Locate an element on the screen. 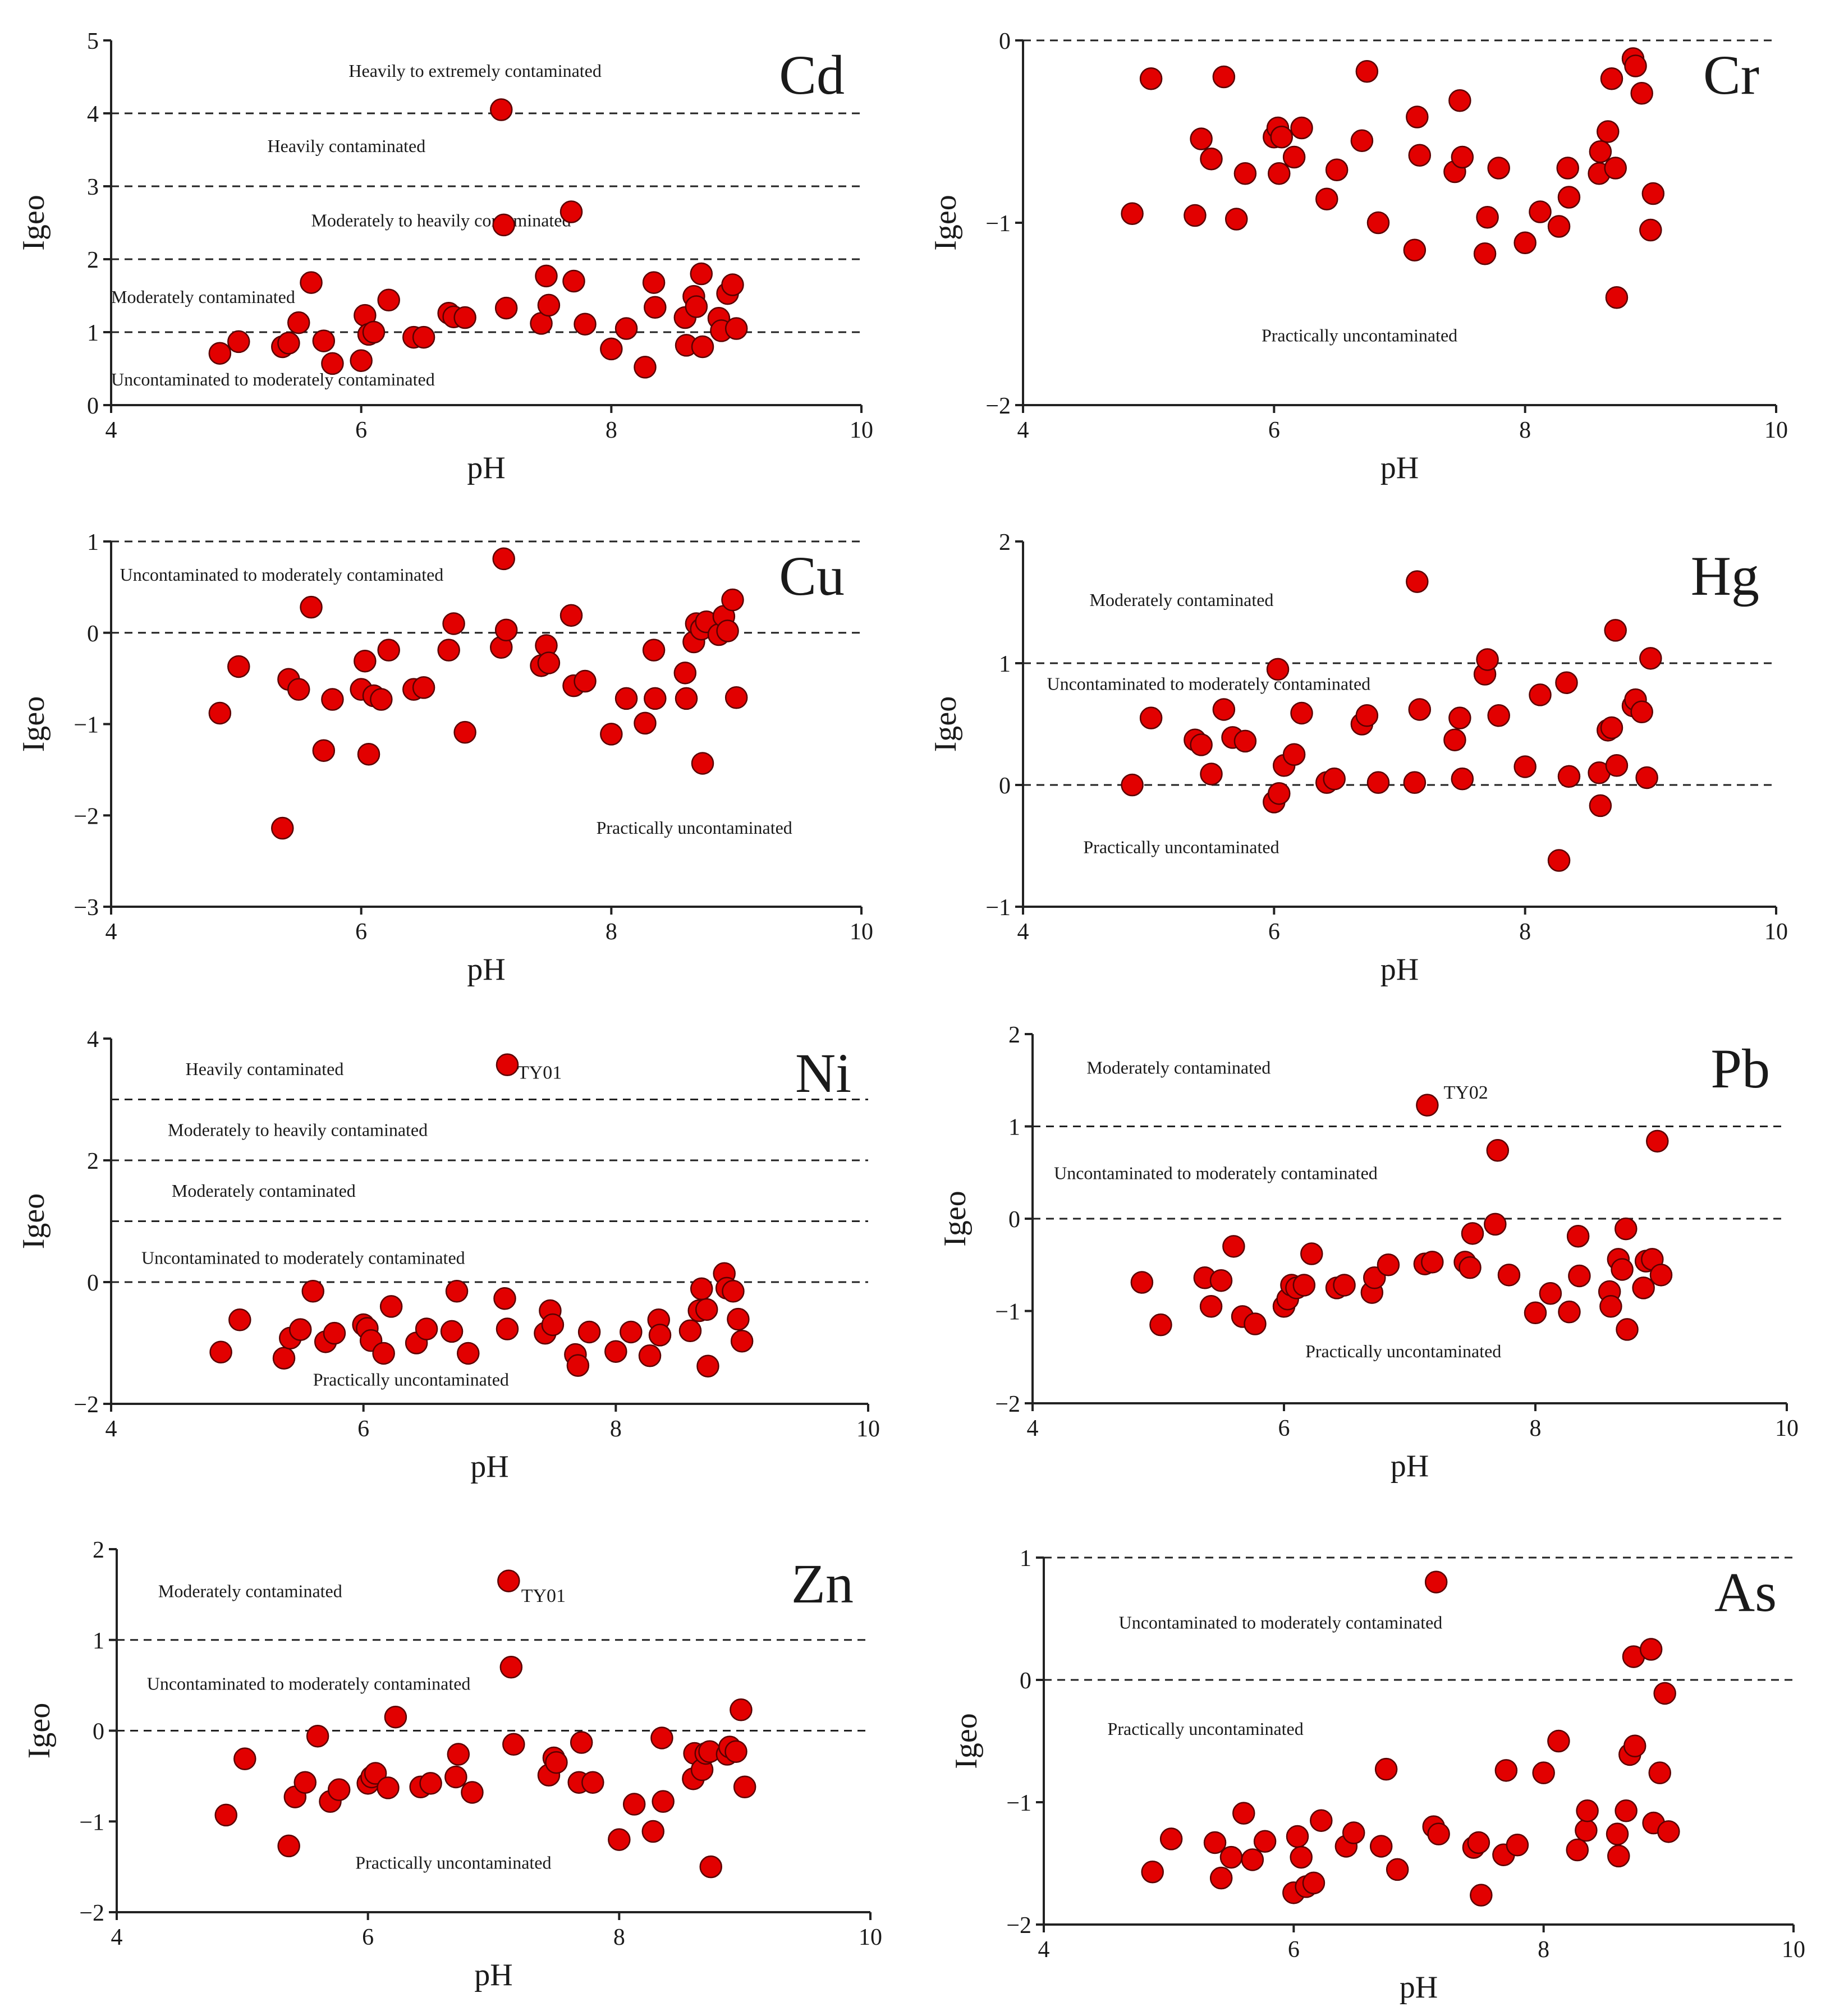 This screenshot has width=1830, height=2016. element-label: Cu is located at coordinates (812, 576).